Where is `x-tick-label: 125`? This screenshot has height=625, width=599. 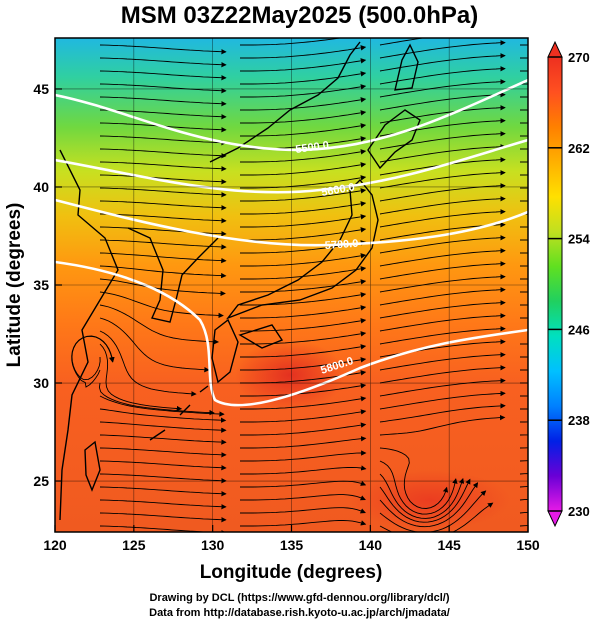
x-tick-label: 125 is located at coordinates (134, 545).